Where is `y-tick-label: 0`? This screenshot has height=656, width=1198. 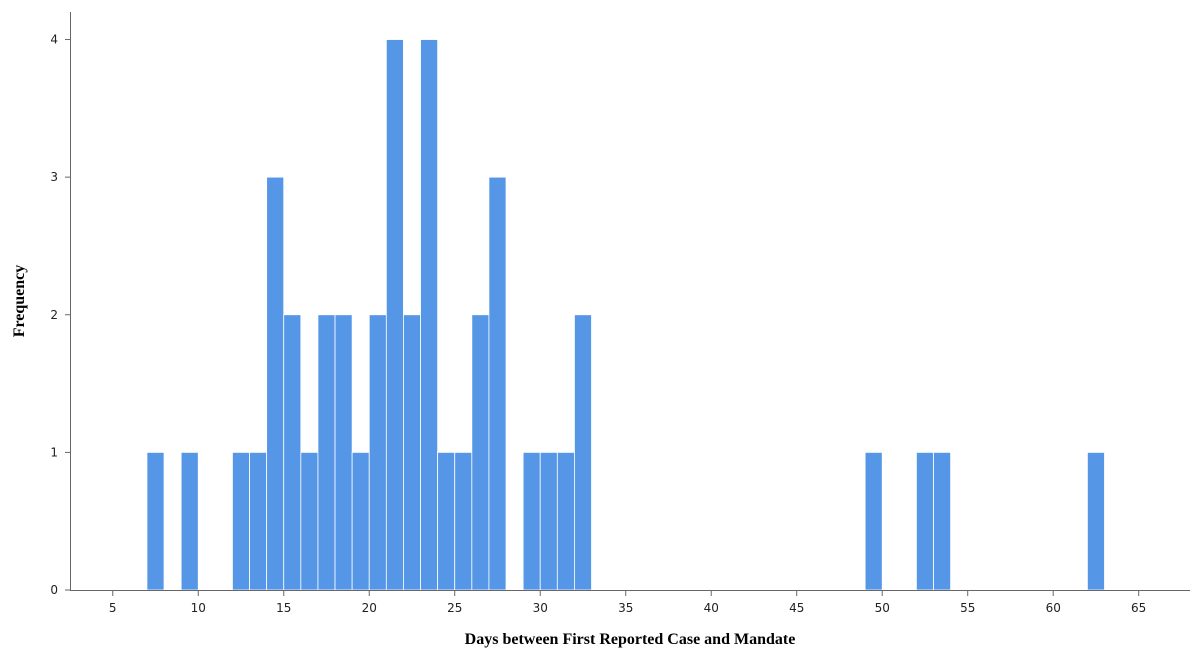 y-tick-label: 0 is located at coordinates (54, 590).